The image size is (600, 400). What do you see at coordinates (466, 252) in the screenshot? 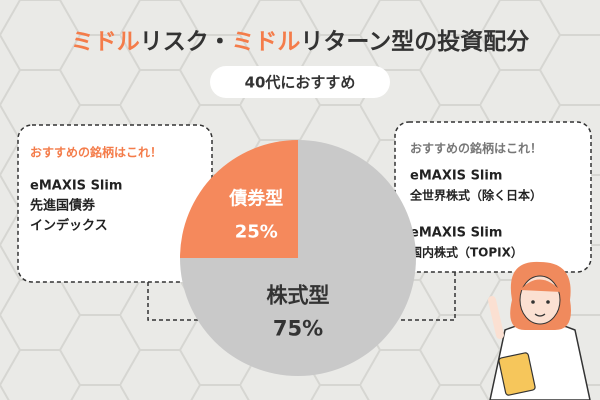
I see `annotation-line: 国内株式（TOPIX）` at bounding box center [466, 252].